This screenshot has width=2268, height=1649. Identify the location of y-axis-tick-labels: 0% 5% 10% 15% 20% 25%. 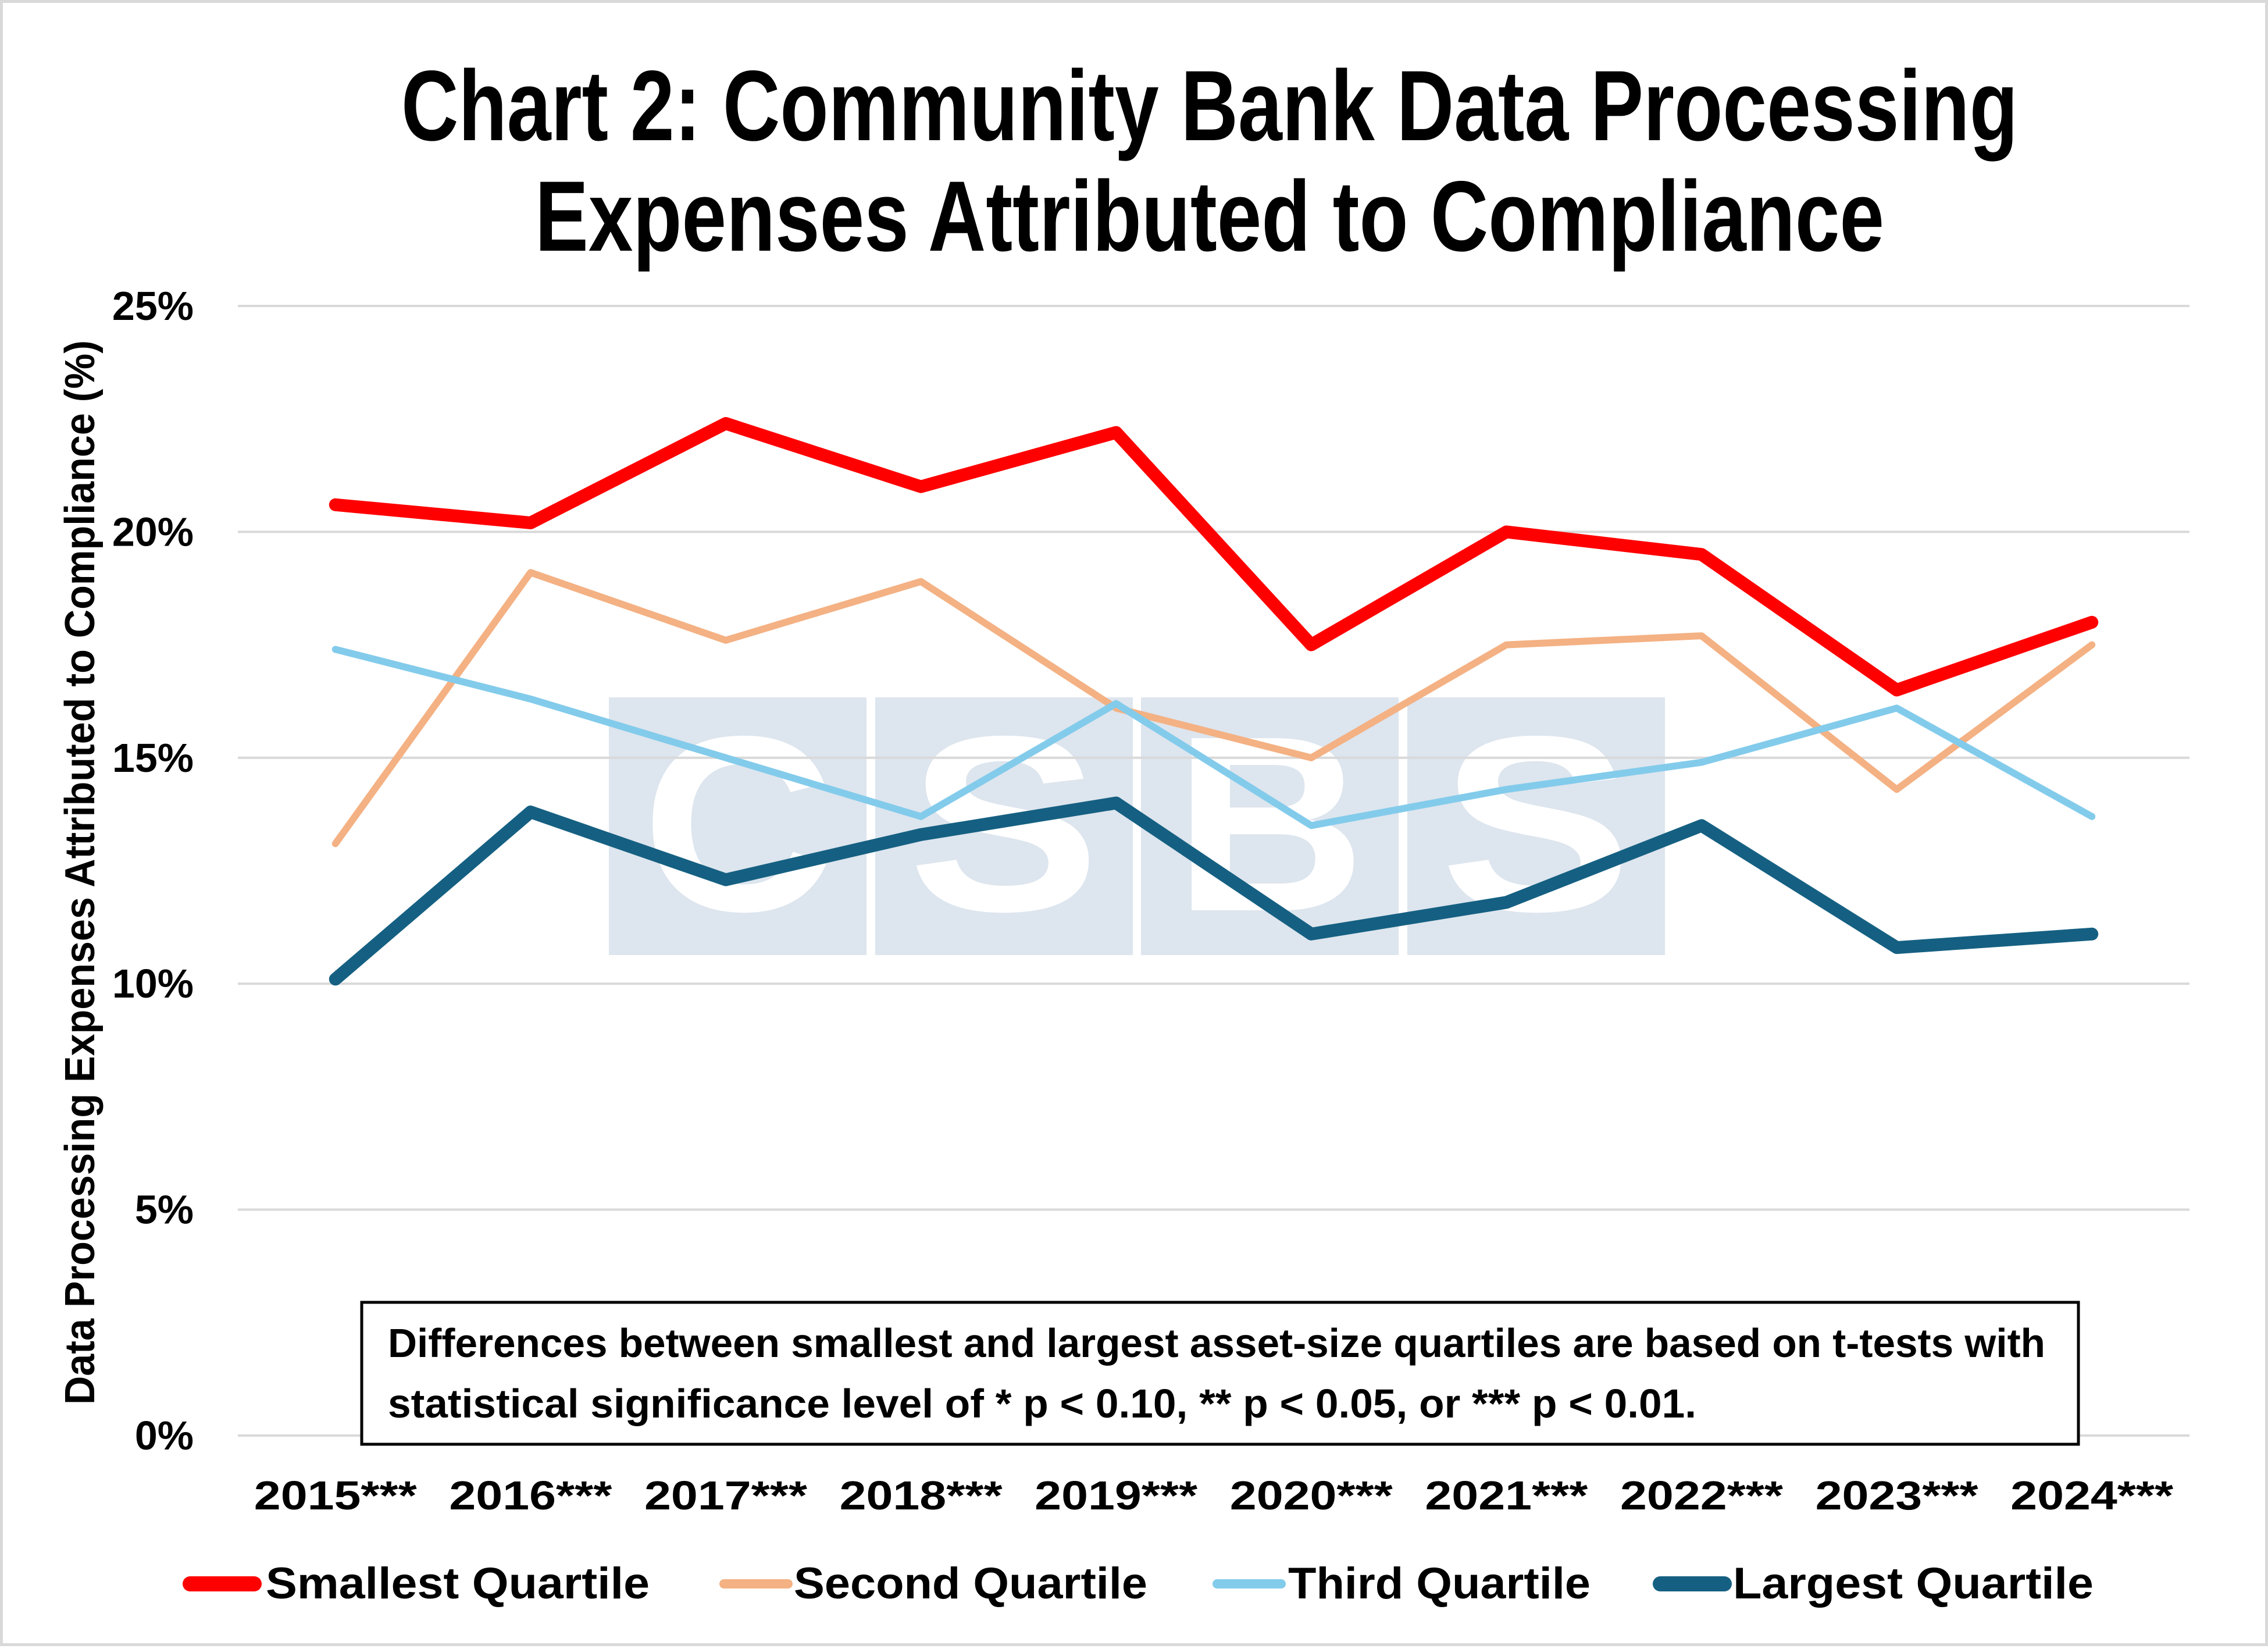
(153, 870).